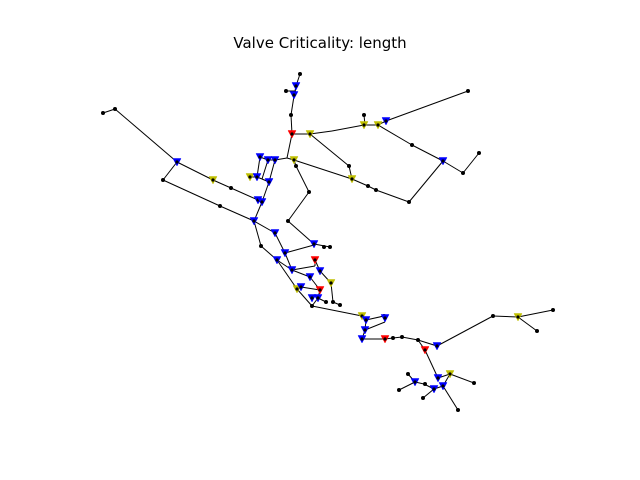  What do you see at coordinates (320, 43) in the screenshot?
I see `figure-title: Valve Criticality: length` at bounding box center [320, 43].